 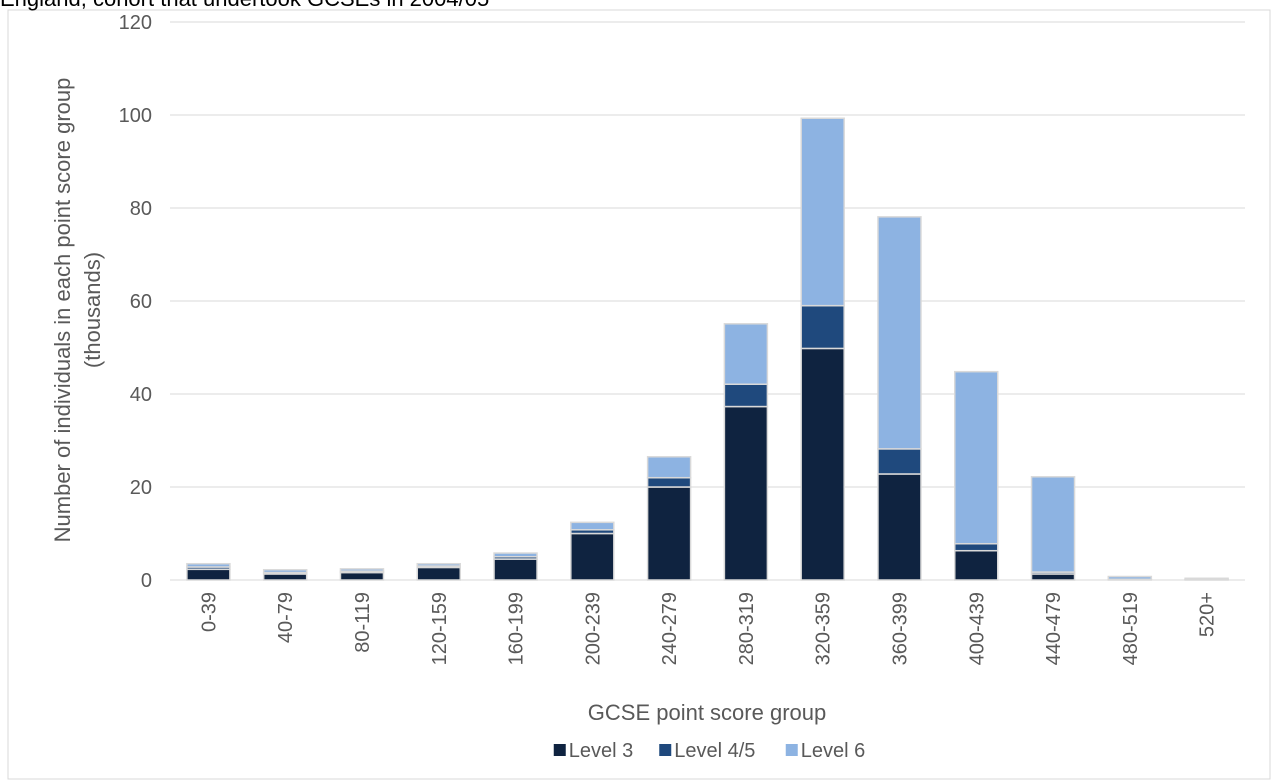 What do you see at coordinates (440, 628) in the screenshot?
I see `x-tick-label: 120-159` at bounding box center [440, 628].